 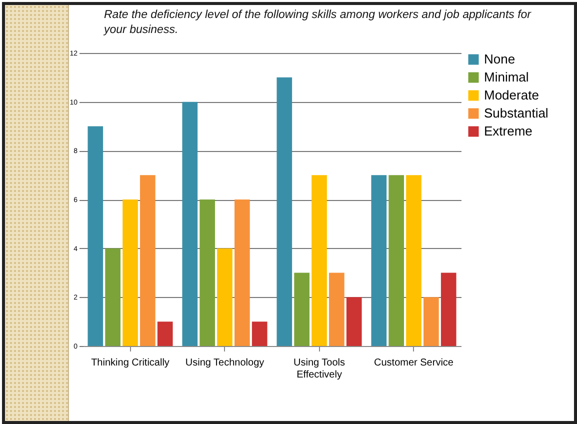 I want to click on x-tick-label: Thinking Critically, so click(x=130, y=363).